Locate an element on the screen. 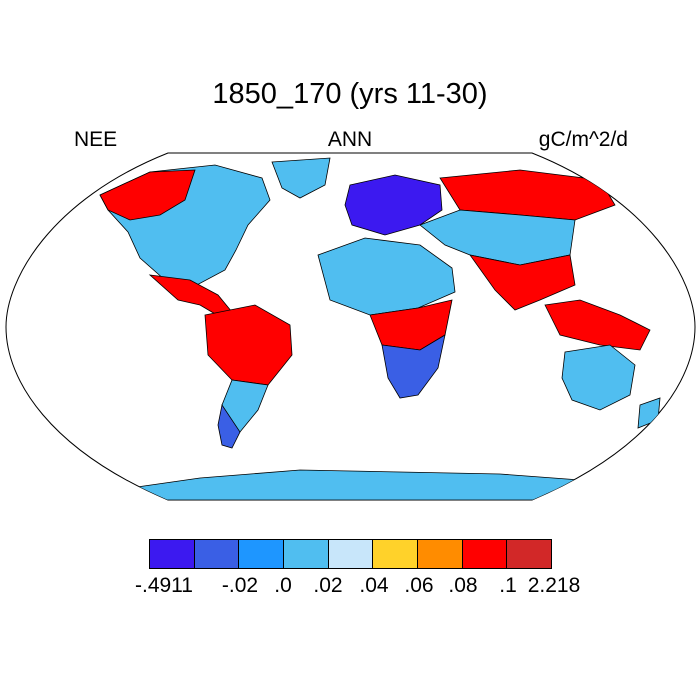  colorbar is located at coordinates (350, 554).